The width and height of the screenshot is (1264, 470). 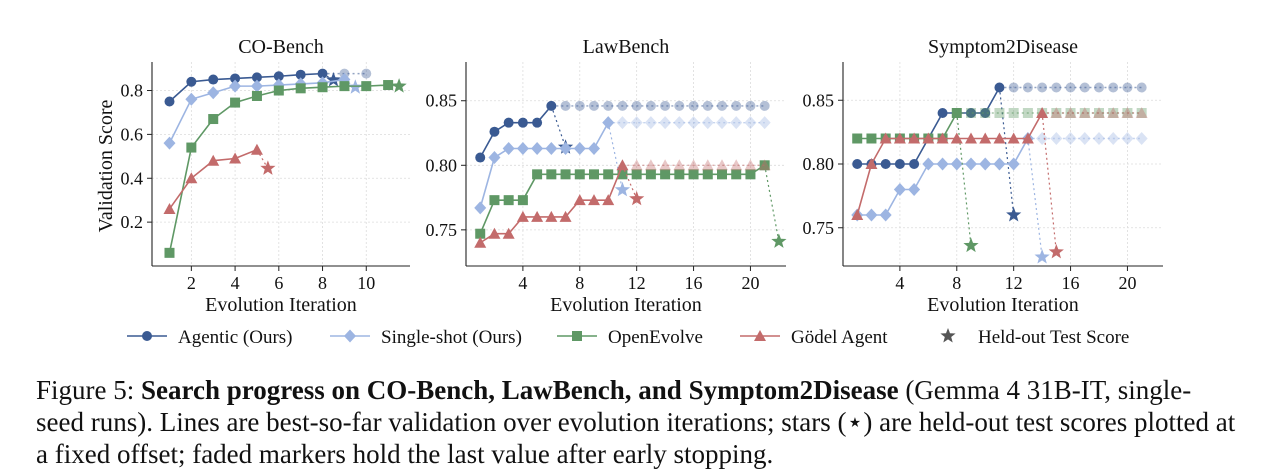 I want to click on x-tick-label: 16, so click(x=694, y=283).